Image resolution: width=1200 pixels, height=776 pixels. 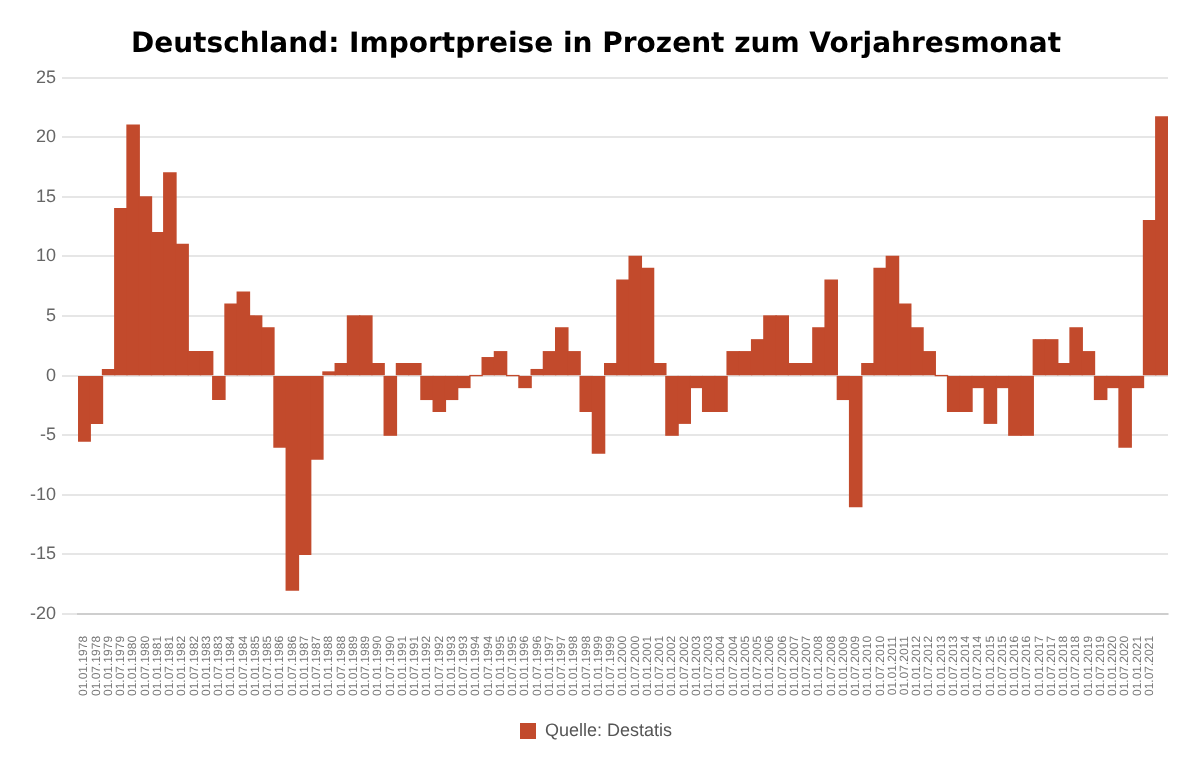 What do you see at coordinates (46, 195) in the screenshot?
I see `y-tick-label: 15` at bounding box center [46, 195].